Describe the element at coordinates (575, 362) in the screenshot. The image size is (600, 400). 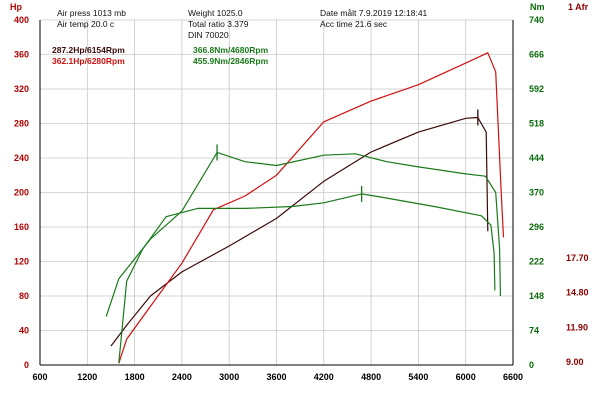
I see `afr-tick-label: 9.00` at that location.